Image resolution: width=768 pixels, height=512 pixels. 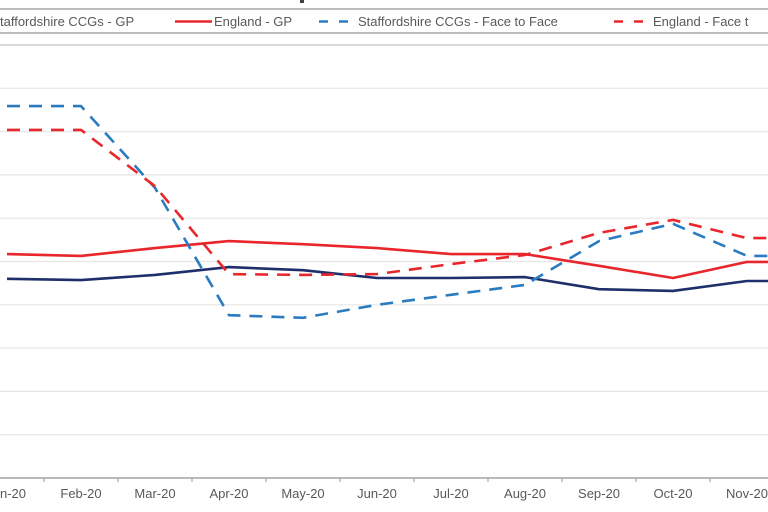 I want to click on x-tick-label: Oct-20, so click(x=672, y=493).